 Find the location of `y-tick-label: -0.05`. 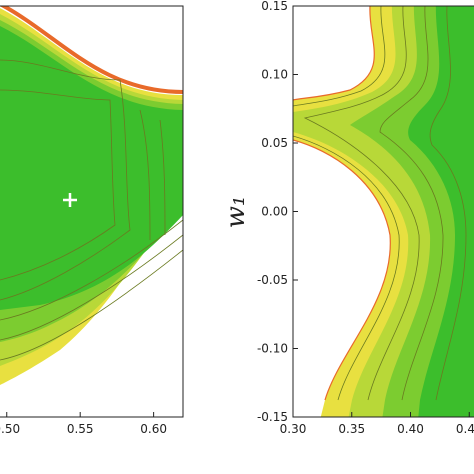

y-tick-label: -0.05 is located at coordinates (272, 280).